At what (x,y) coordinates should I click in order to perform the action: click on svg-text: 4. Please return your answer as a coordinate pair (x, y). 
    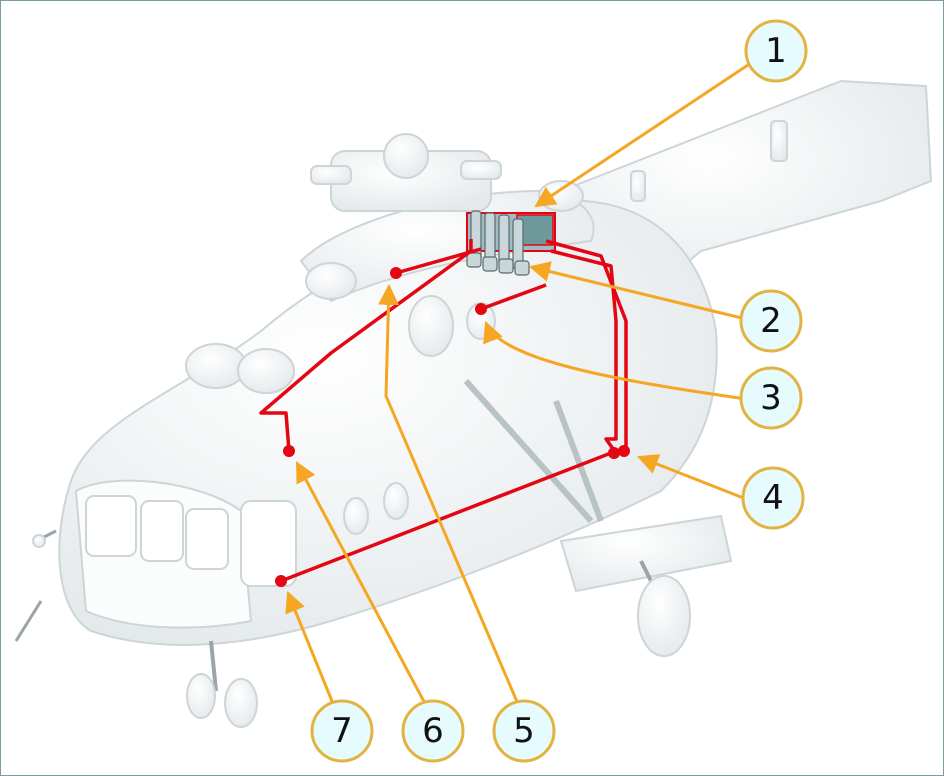
    Looking at the image, I should click on (773, 498).